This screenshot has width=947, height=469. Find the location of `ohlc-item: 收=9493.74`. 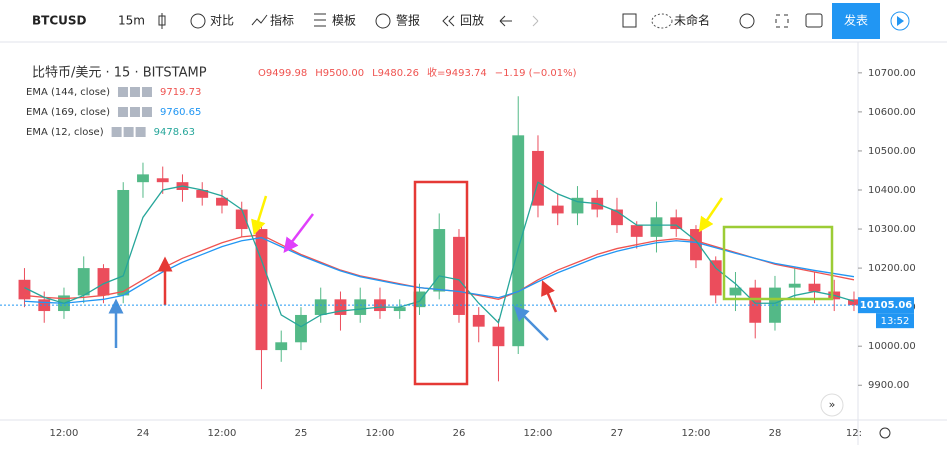

ohlc-item: 收=9493.74 is located at coordinates (457, 72).